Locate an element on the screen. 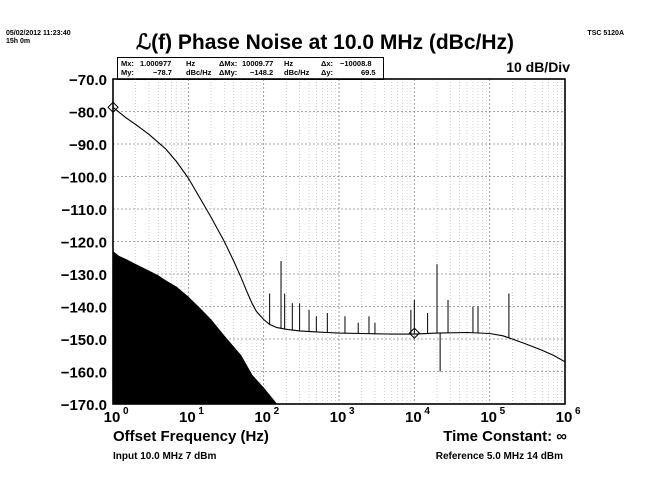  x-tick-labels: 10 0 10 1 10 2 10 3 10 4 10 5 10 6 is located at coordinates (342, 416).